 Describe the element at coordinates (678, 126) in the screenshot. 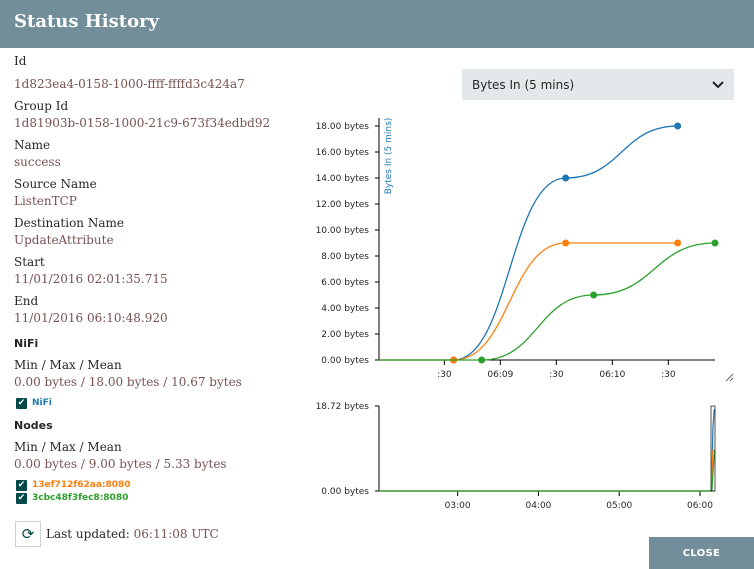

I see `data-point-s0-p2` at that location.